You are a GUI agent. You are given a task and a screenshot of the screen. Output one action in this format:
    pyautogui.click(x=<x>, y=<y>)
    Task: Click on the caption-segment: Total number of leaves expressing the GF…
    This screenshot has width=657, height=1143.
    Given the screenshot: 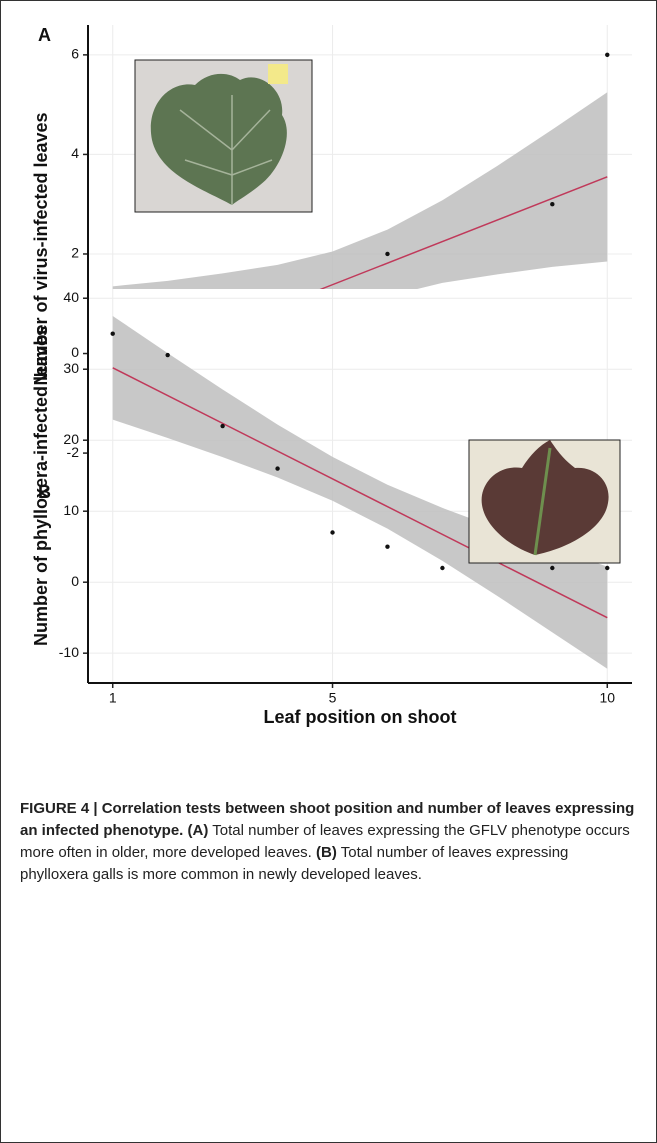 What is the action you would take?
    pyautogui.click(x=325, y=841)
    